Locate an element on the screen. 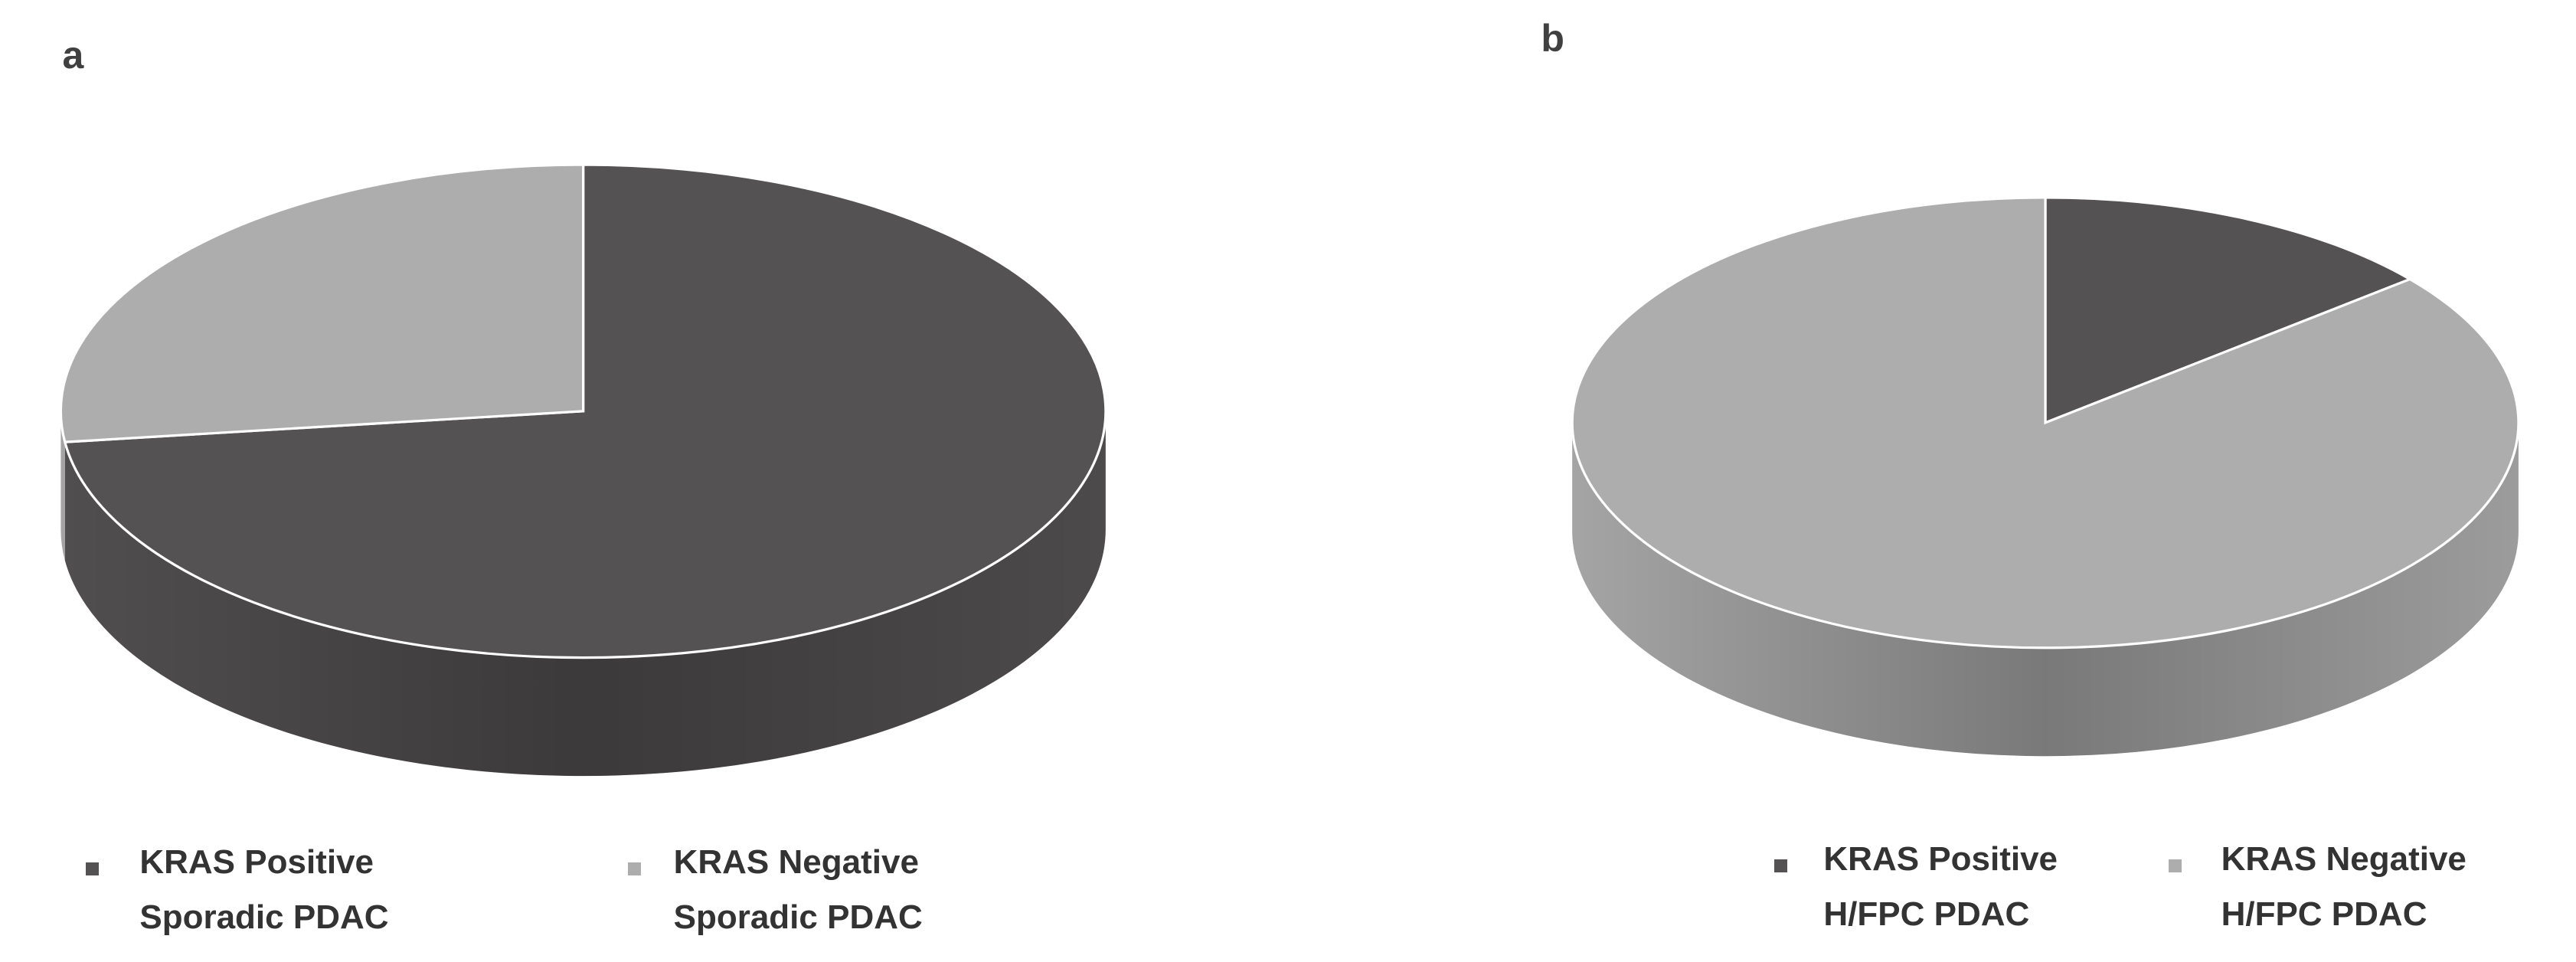  panel-label: b is located at coordinates (1552, 39).